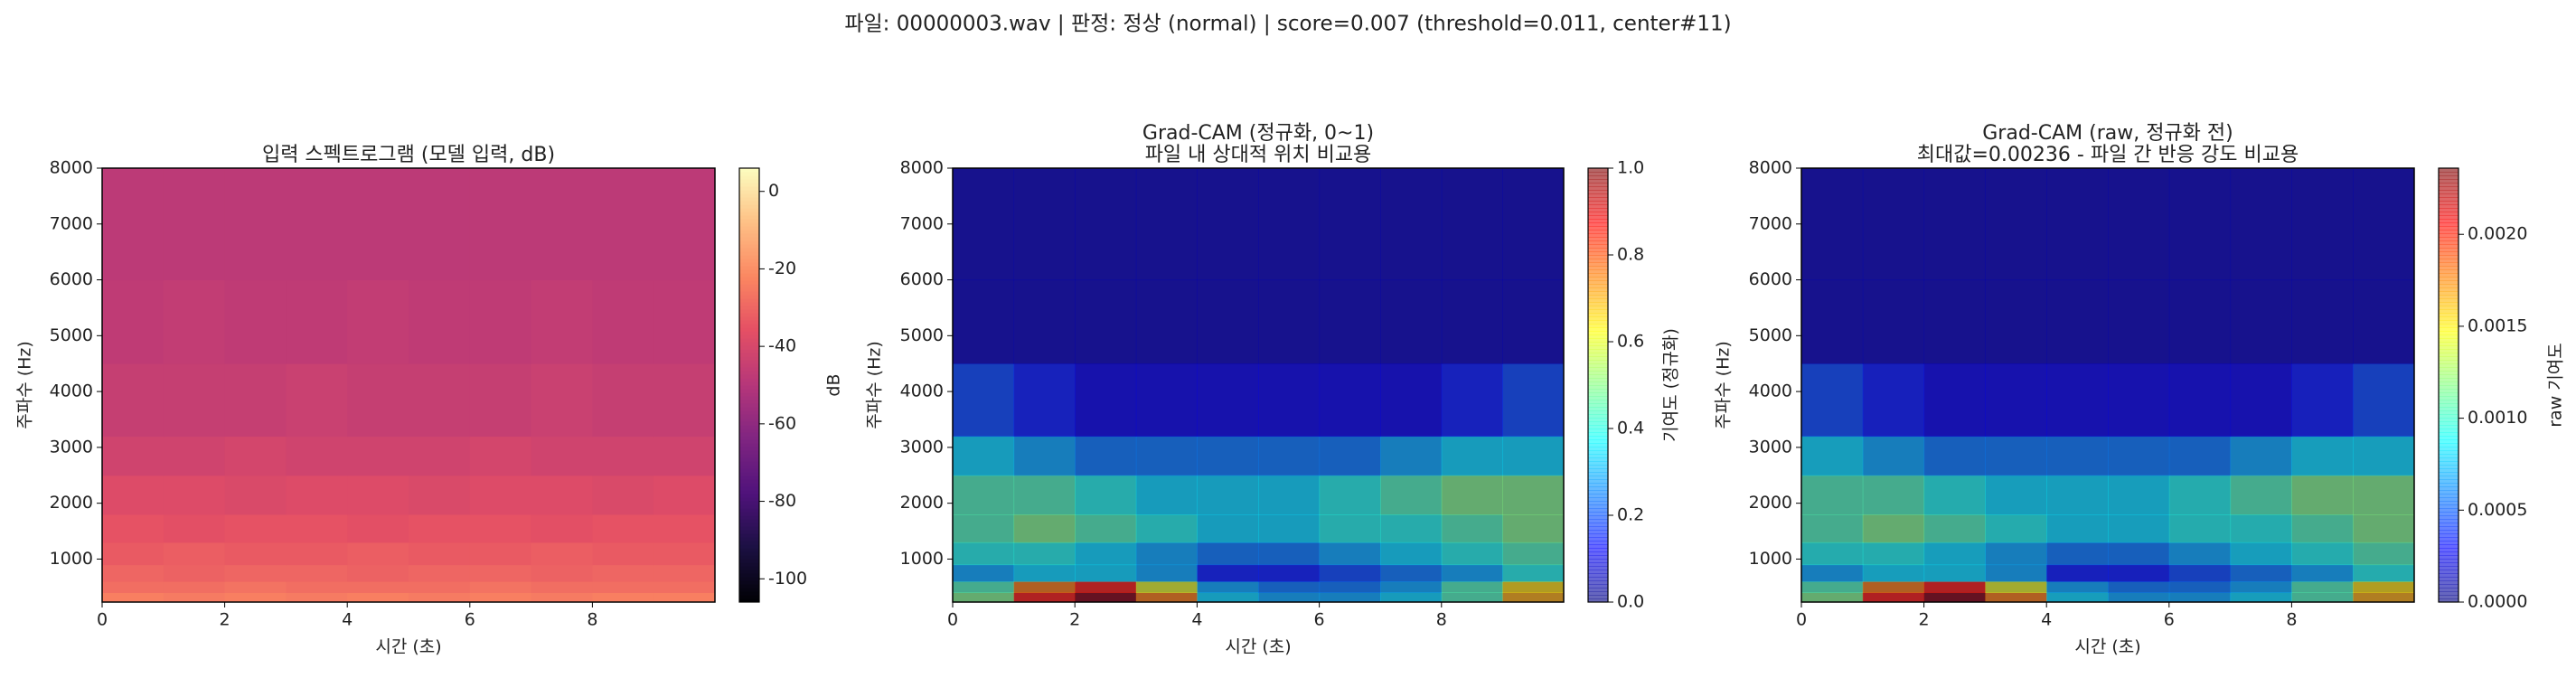 The image size is (2576, 678). What do you see at coordinates (782, 423) in the screenshot?
I see `colorbar-tick-label: -60` at bounding box center [782, 423].